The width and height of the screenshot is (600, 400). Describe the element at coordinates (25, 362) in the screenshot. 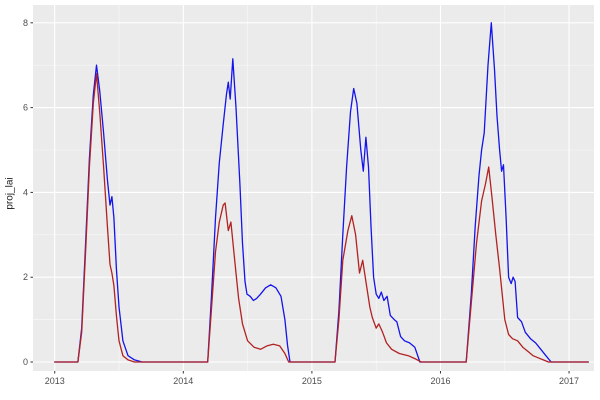

I see `y-tick-label: 0` at that location.